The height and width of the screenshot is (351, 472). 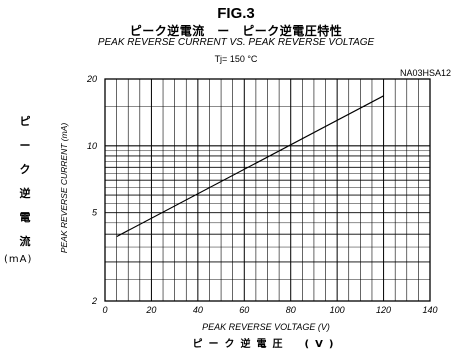 I want to click on y-label-char: 流, so click(x=25, y=241).